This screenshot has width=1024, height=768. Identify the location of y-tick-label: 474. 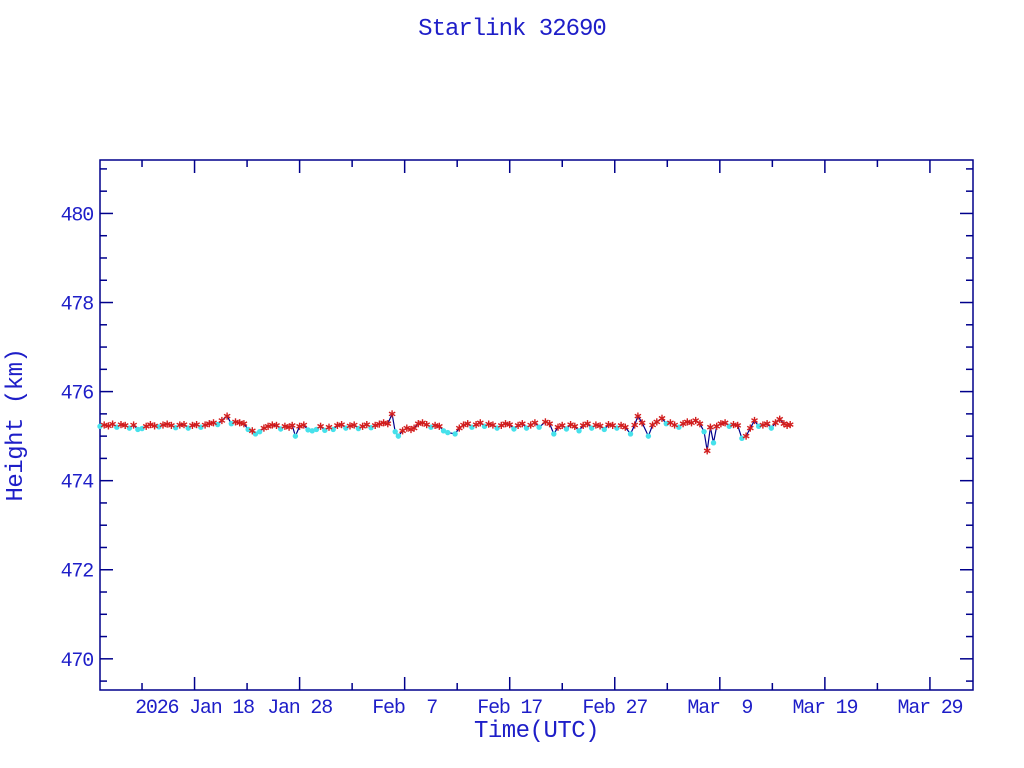
(77, 483).